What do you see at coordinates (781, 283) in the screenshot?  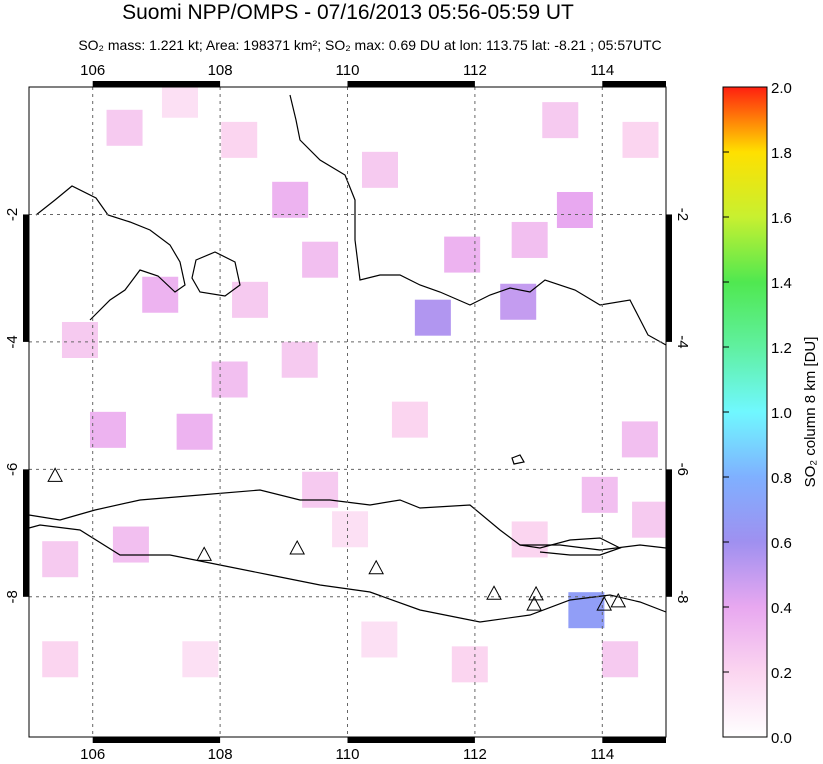 I see `colorbar-tick-label: 1.4` at bounding box center [781, 283].